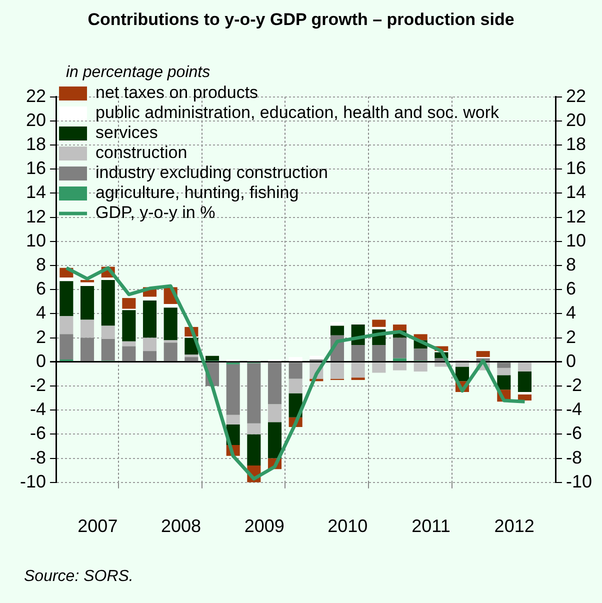  I want to click on x-tick-label: 2012, so click(514, 526).